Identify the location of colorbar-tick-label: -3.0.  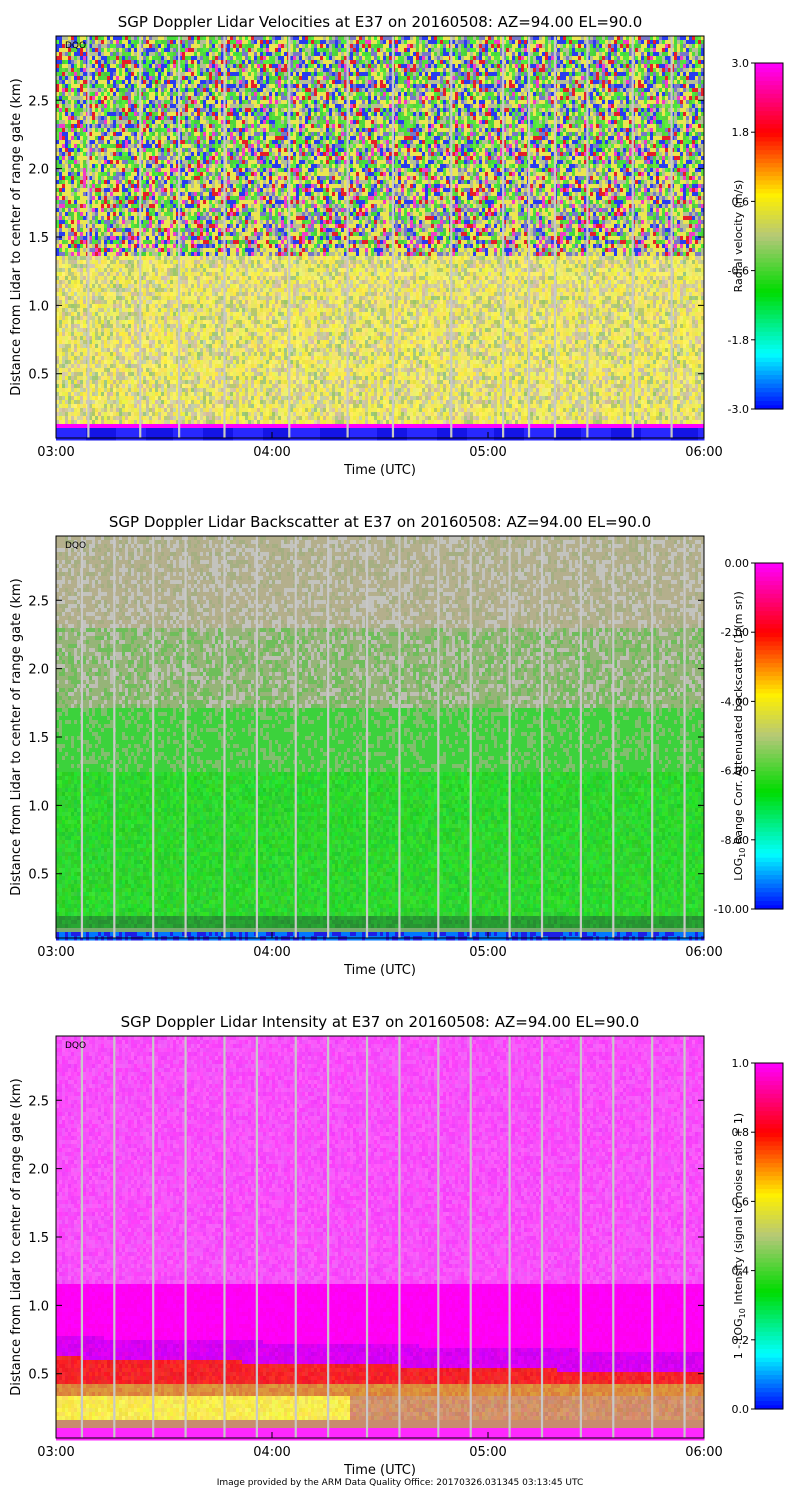
(738, 409).